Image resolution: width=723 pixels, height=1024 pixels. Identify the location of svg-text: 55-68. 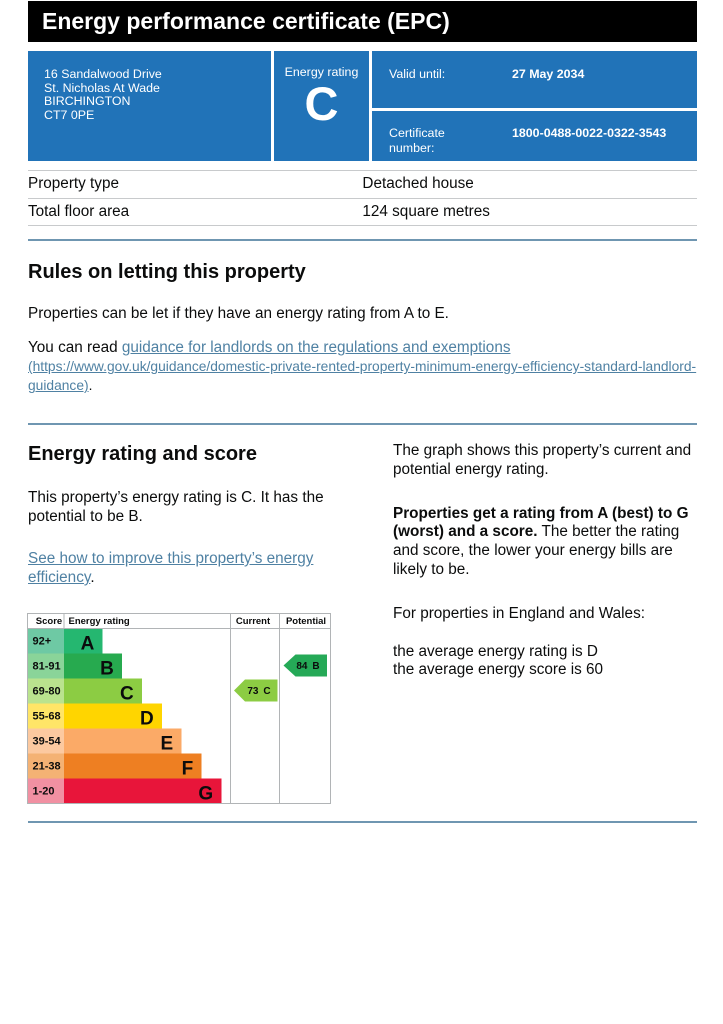
(47, 717).